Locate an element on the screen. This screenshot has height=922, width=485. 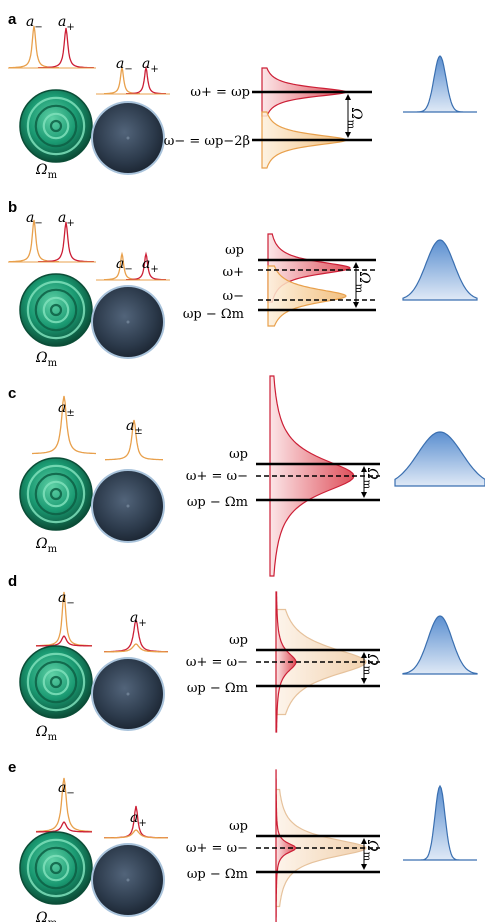
mode-label-right-1: a− is located at coordinates (124, 65).